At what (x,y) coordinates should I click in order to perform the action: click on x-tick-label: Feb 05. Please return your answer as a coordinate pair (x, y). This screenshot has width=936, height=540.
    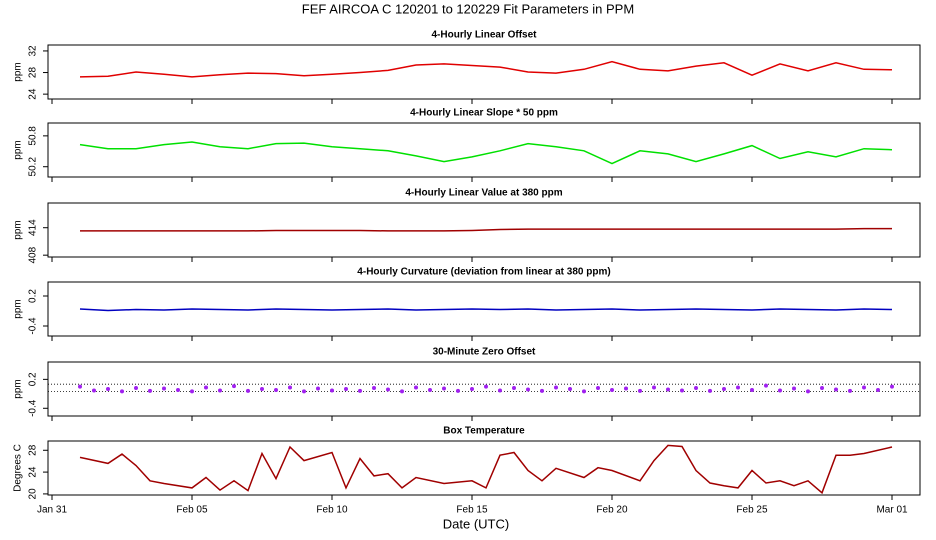
    Looking at the image, I should click on (192, 510).